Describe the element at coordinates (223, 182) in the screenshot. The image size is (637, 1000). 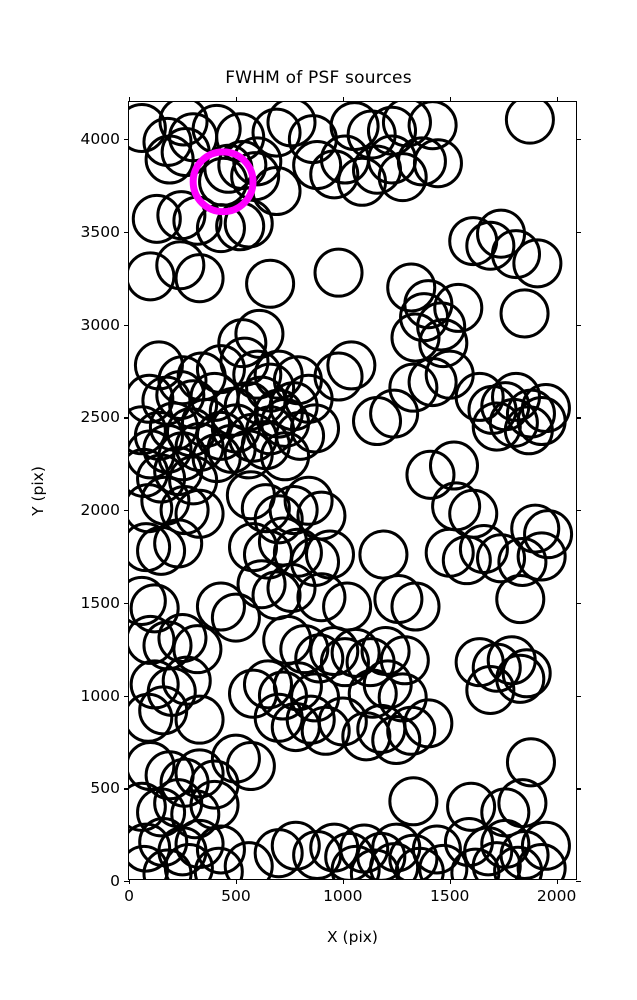
I see `highlighted-psf-source-circle` at that location.